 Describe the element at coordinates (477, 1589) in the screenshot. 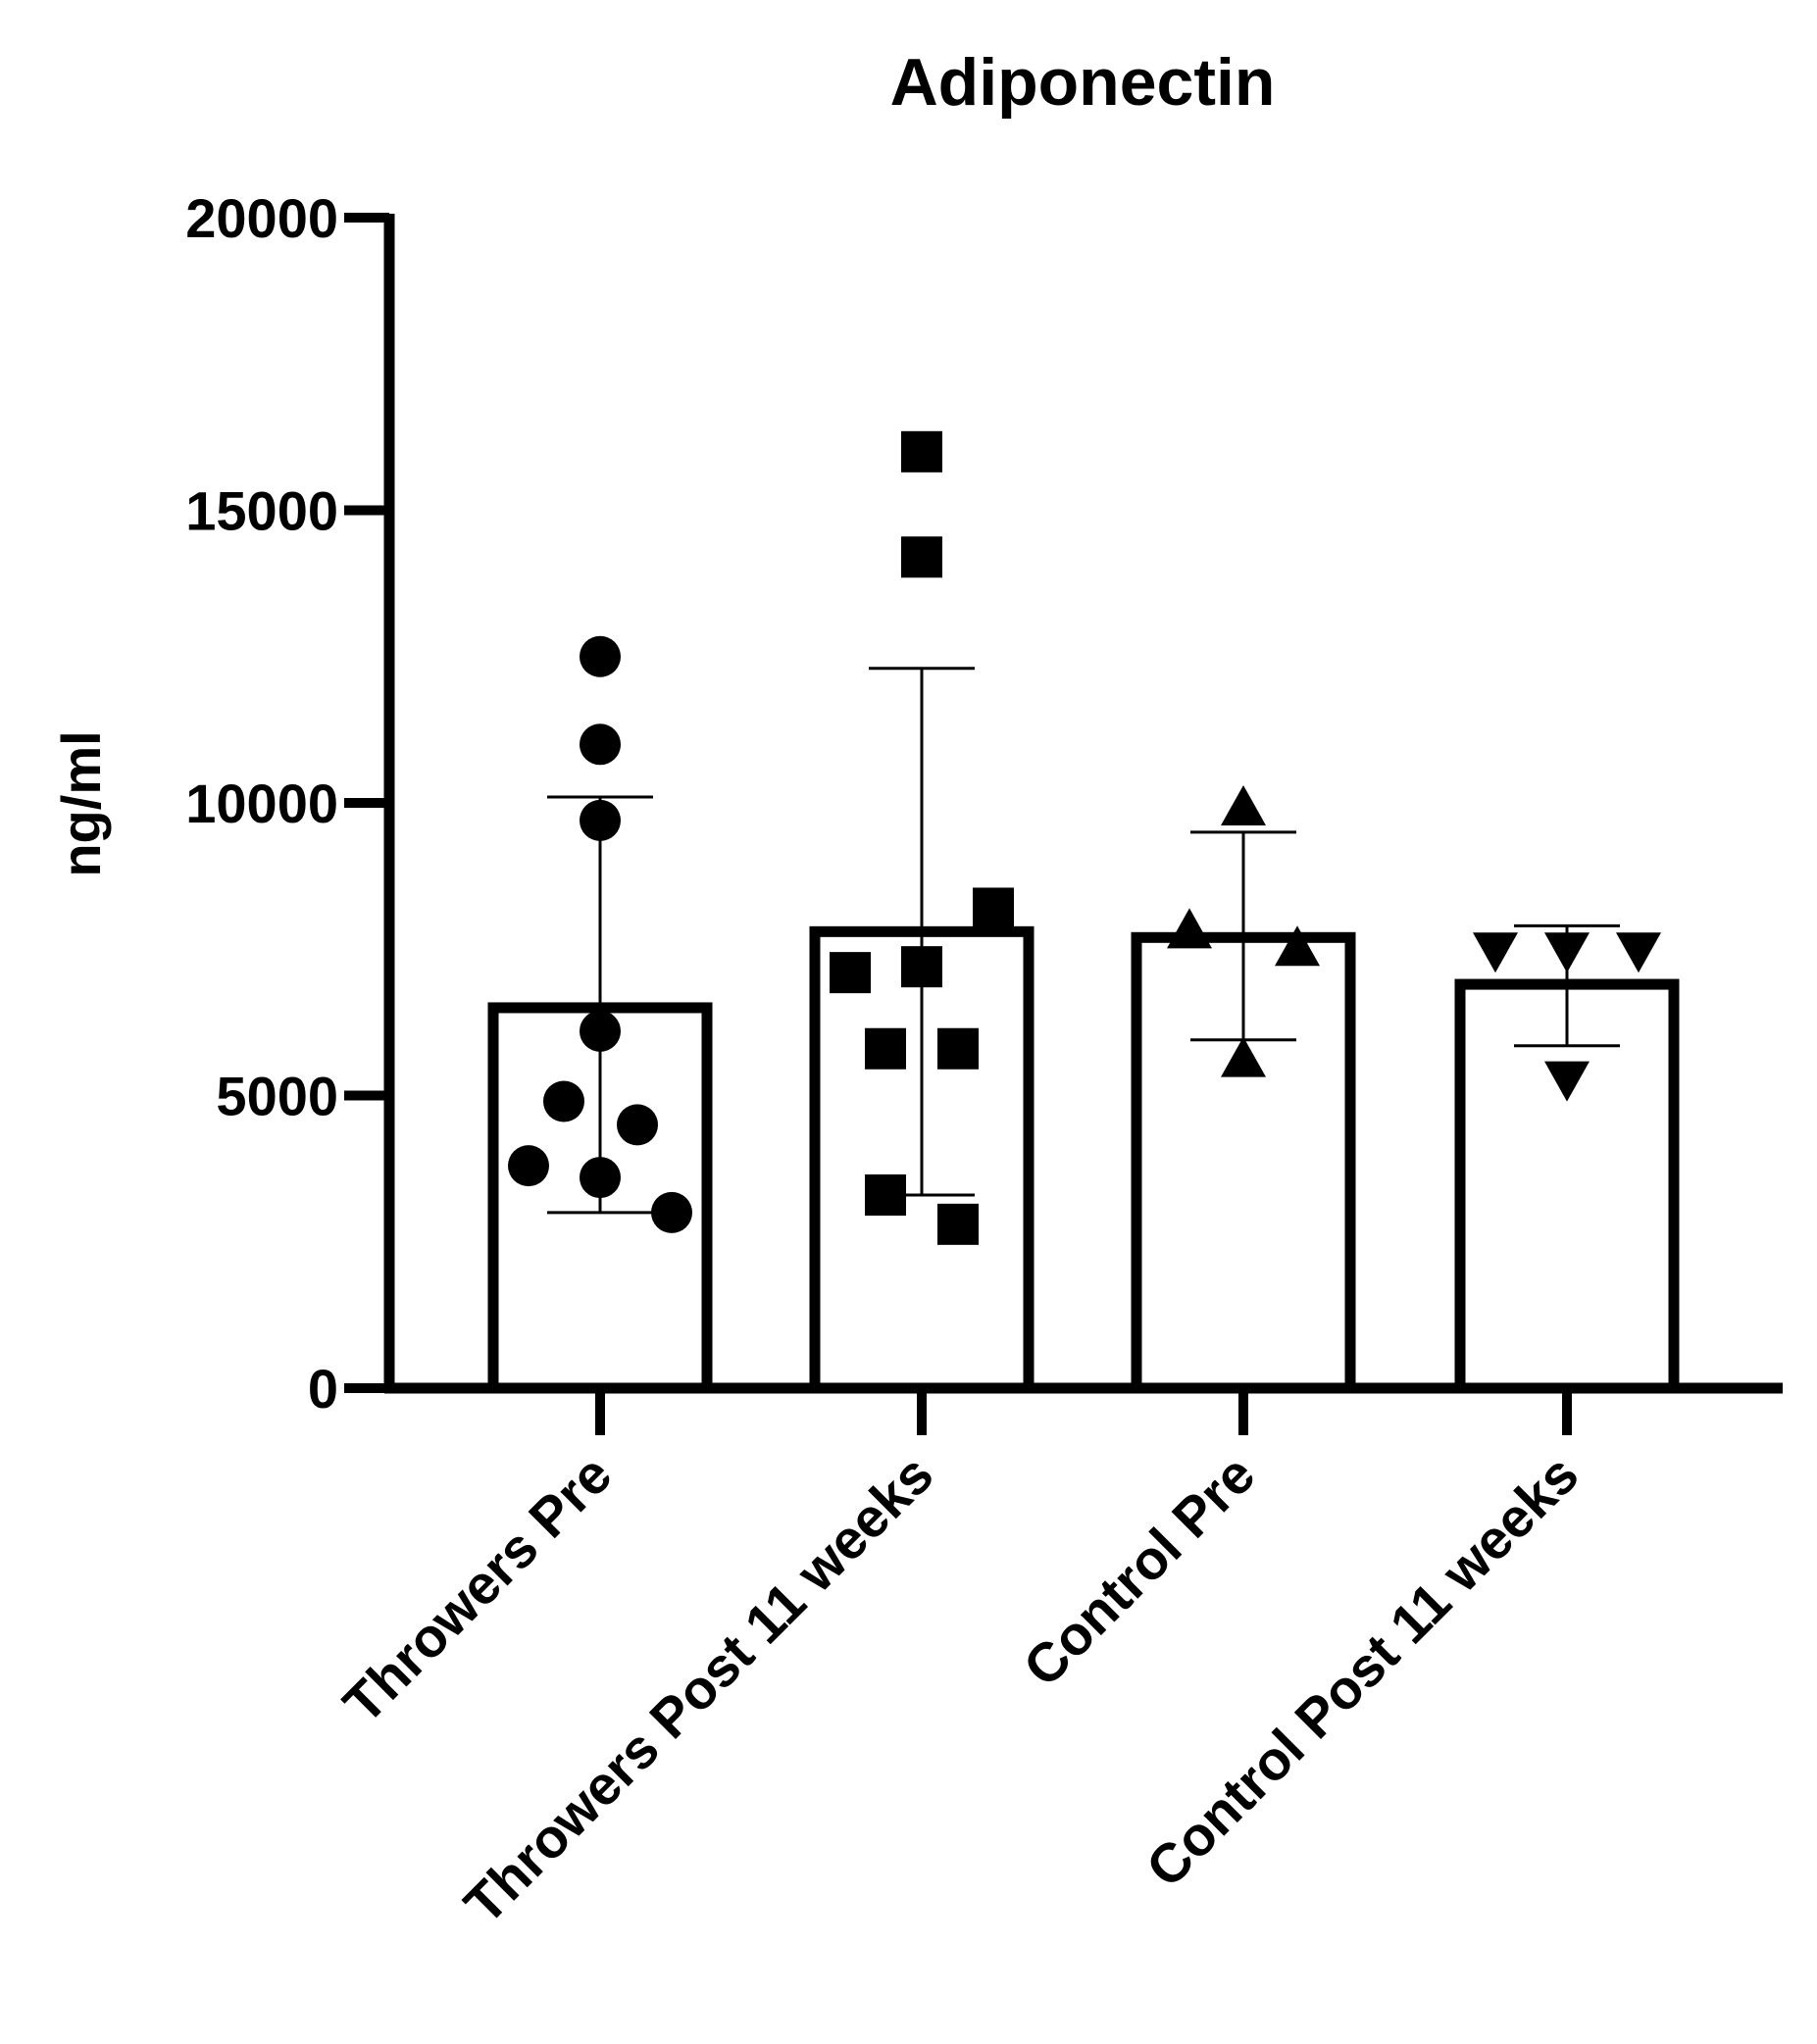

I see `x-tick-label: Throwers Pre` at that location.